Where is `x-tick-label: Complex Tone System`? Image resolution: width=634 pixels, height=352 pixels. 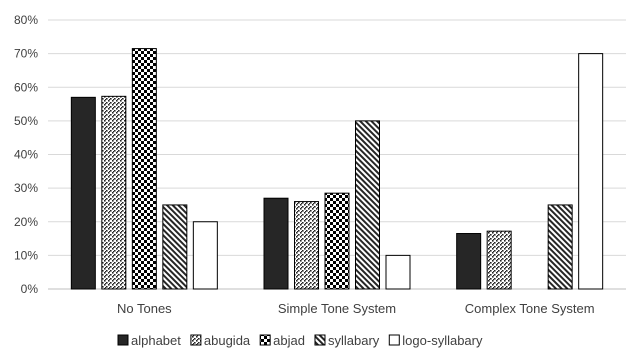
x-tick-label: Complex Tone System is located at coordinates (530, 308).